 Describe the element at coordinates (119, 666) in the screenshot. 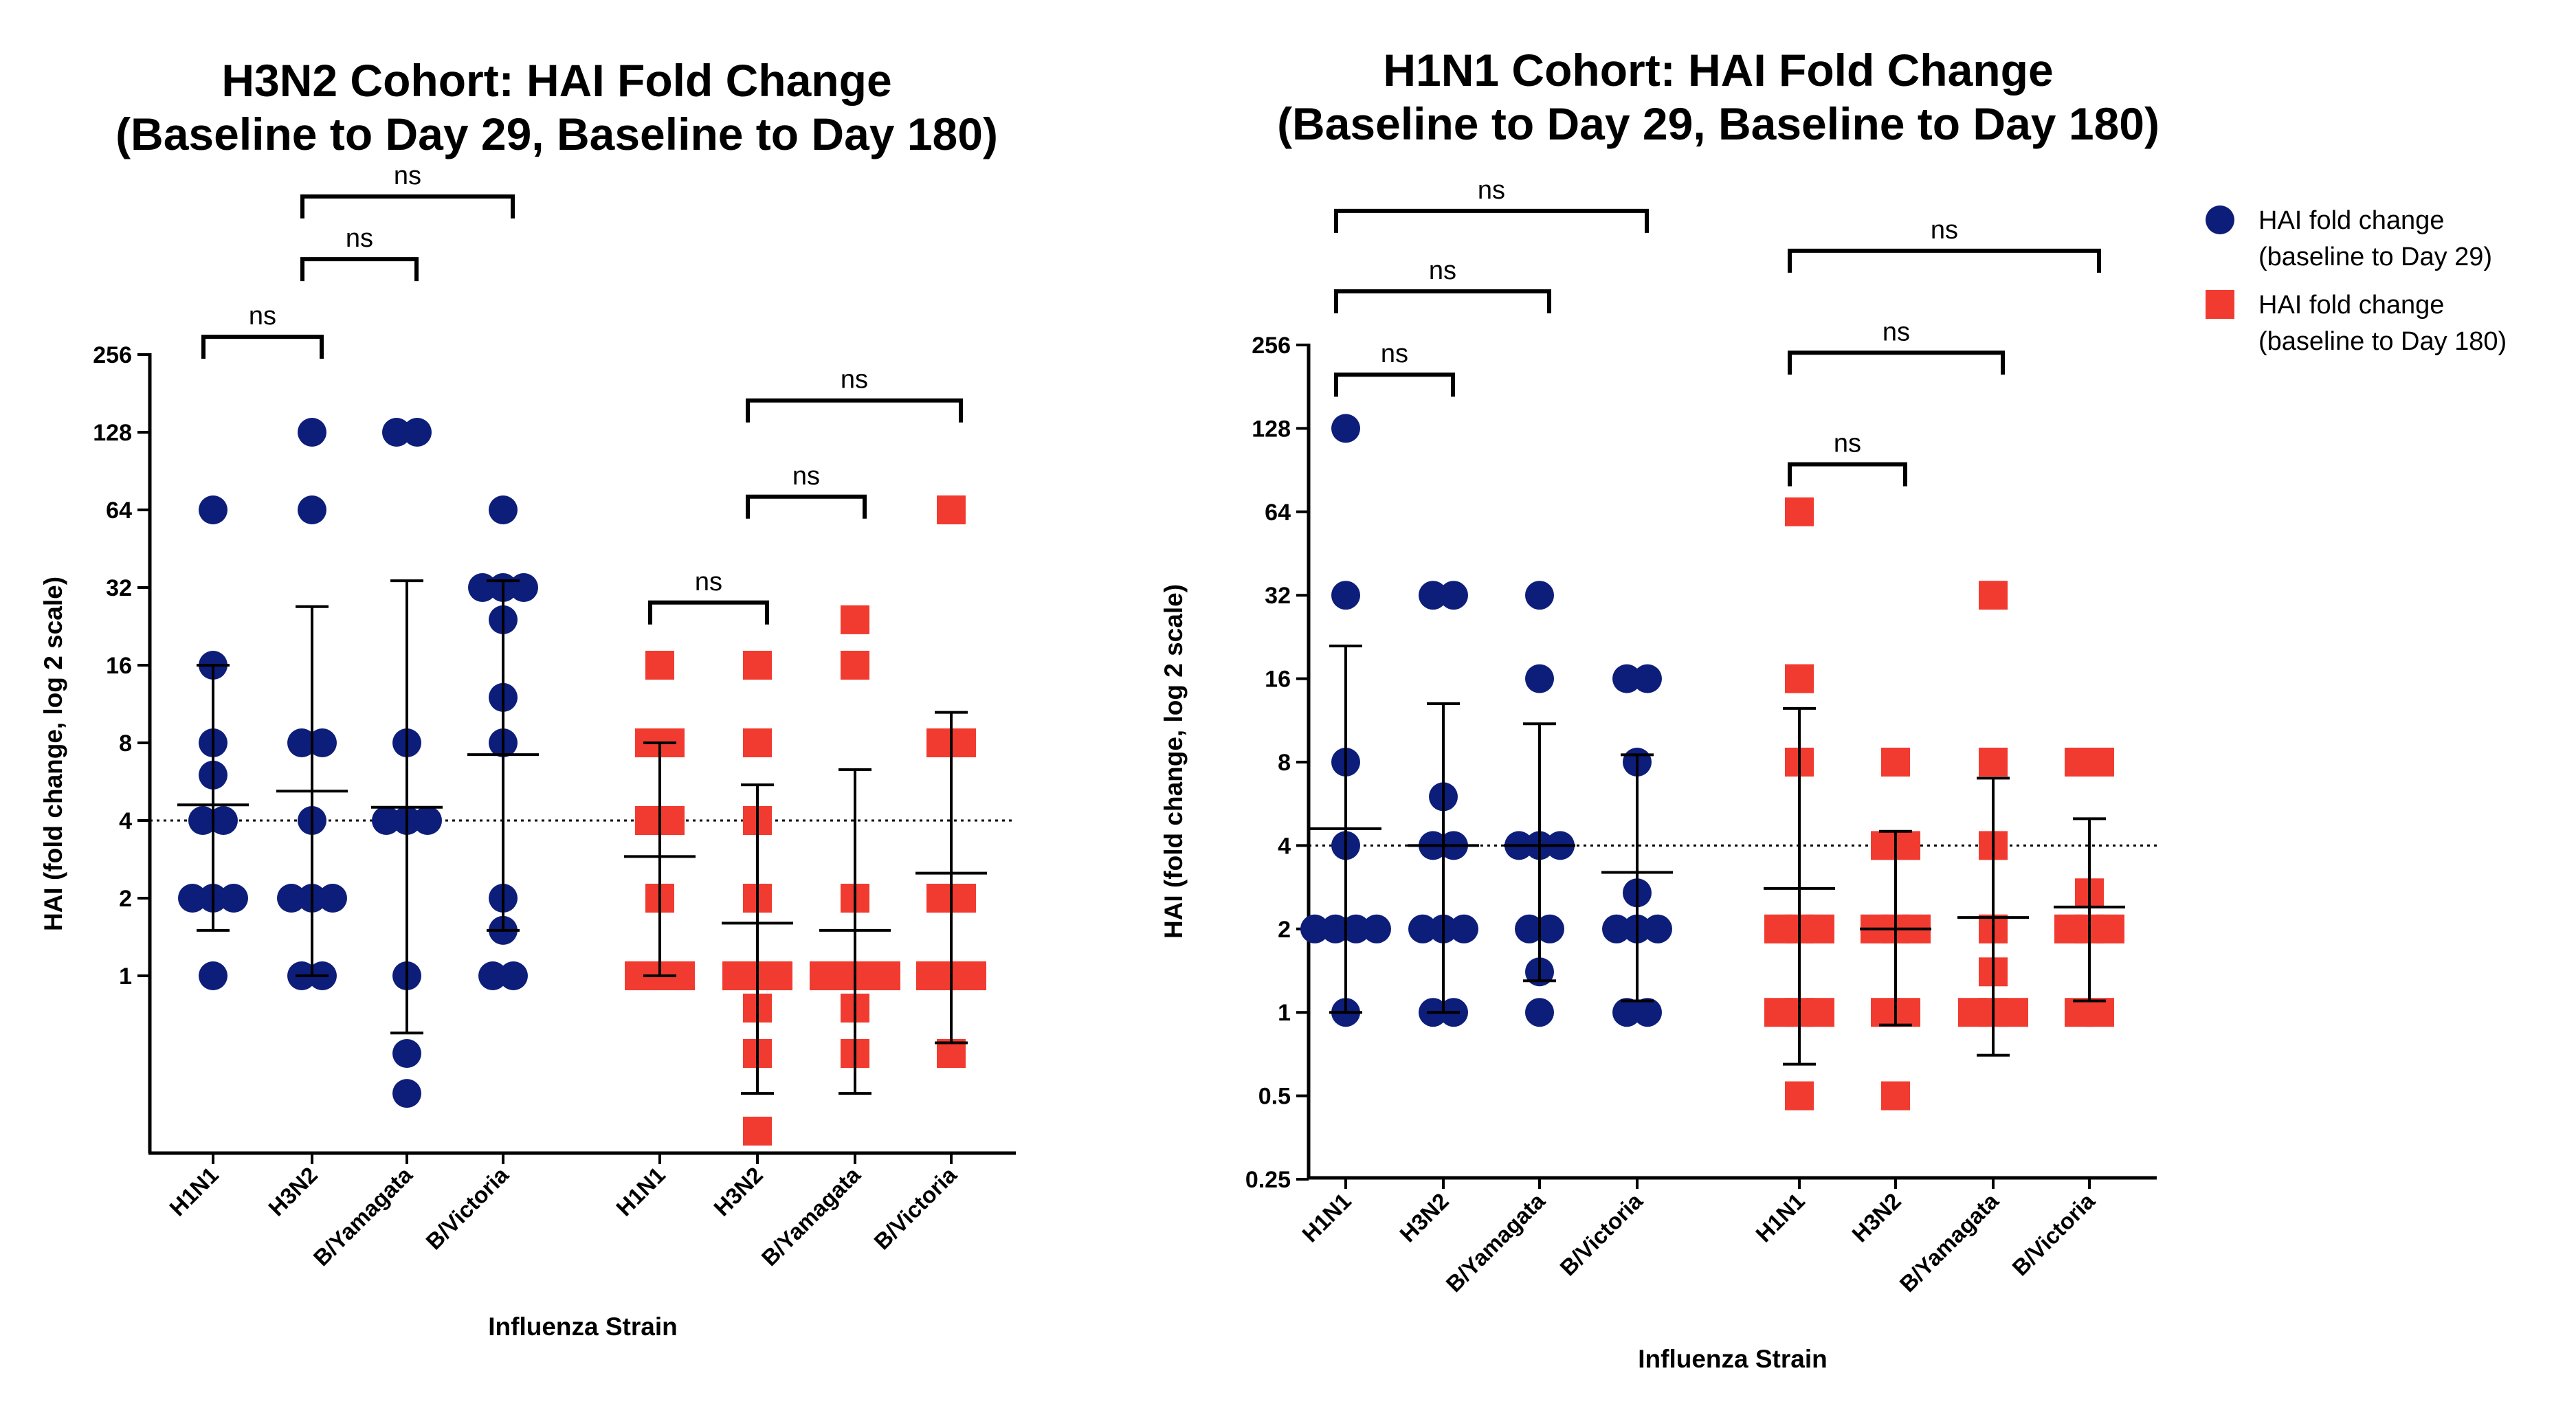

I see `y-tick-label: 16` at that location.